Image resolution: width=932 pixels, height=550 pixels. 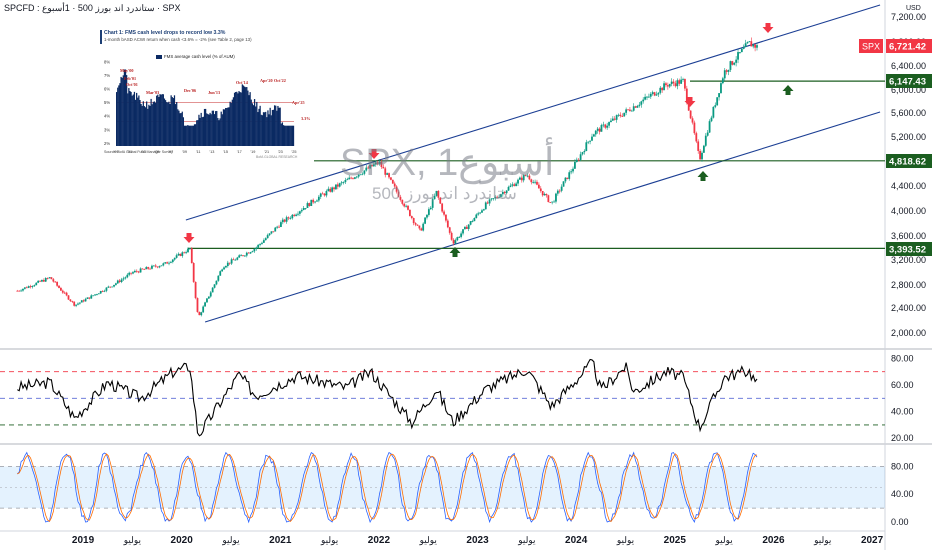 What do you see at coordinates (908, 236) in the screenshot?
I see `price-tick-label: 3,600.00` at bounding box center [908, 236].